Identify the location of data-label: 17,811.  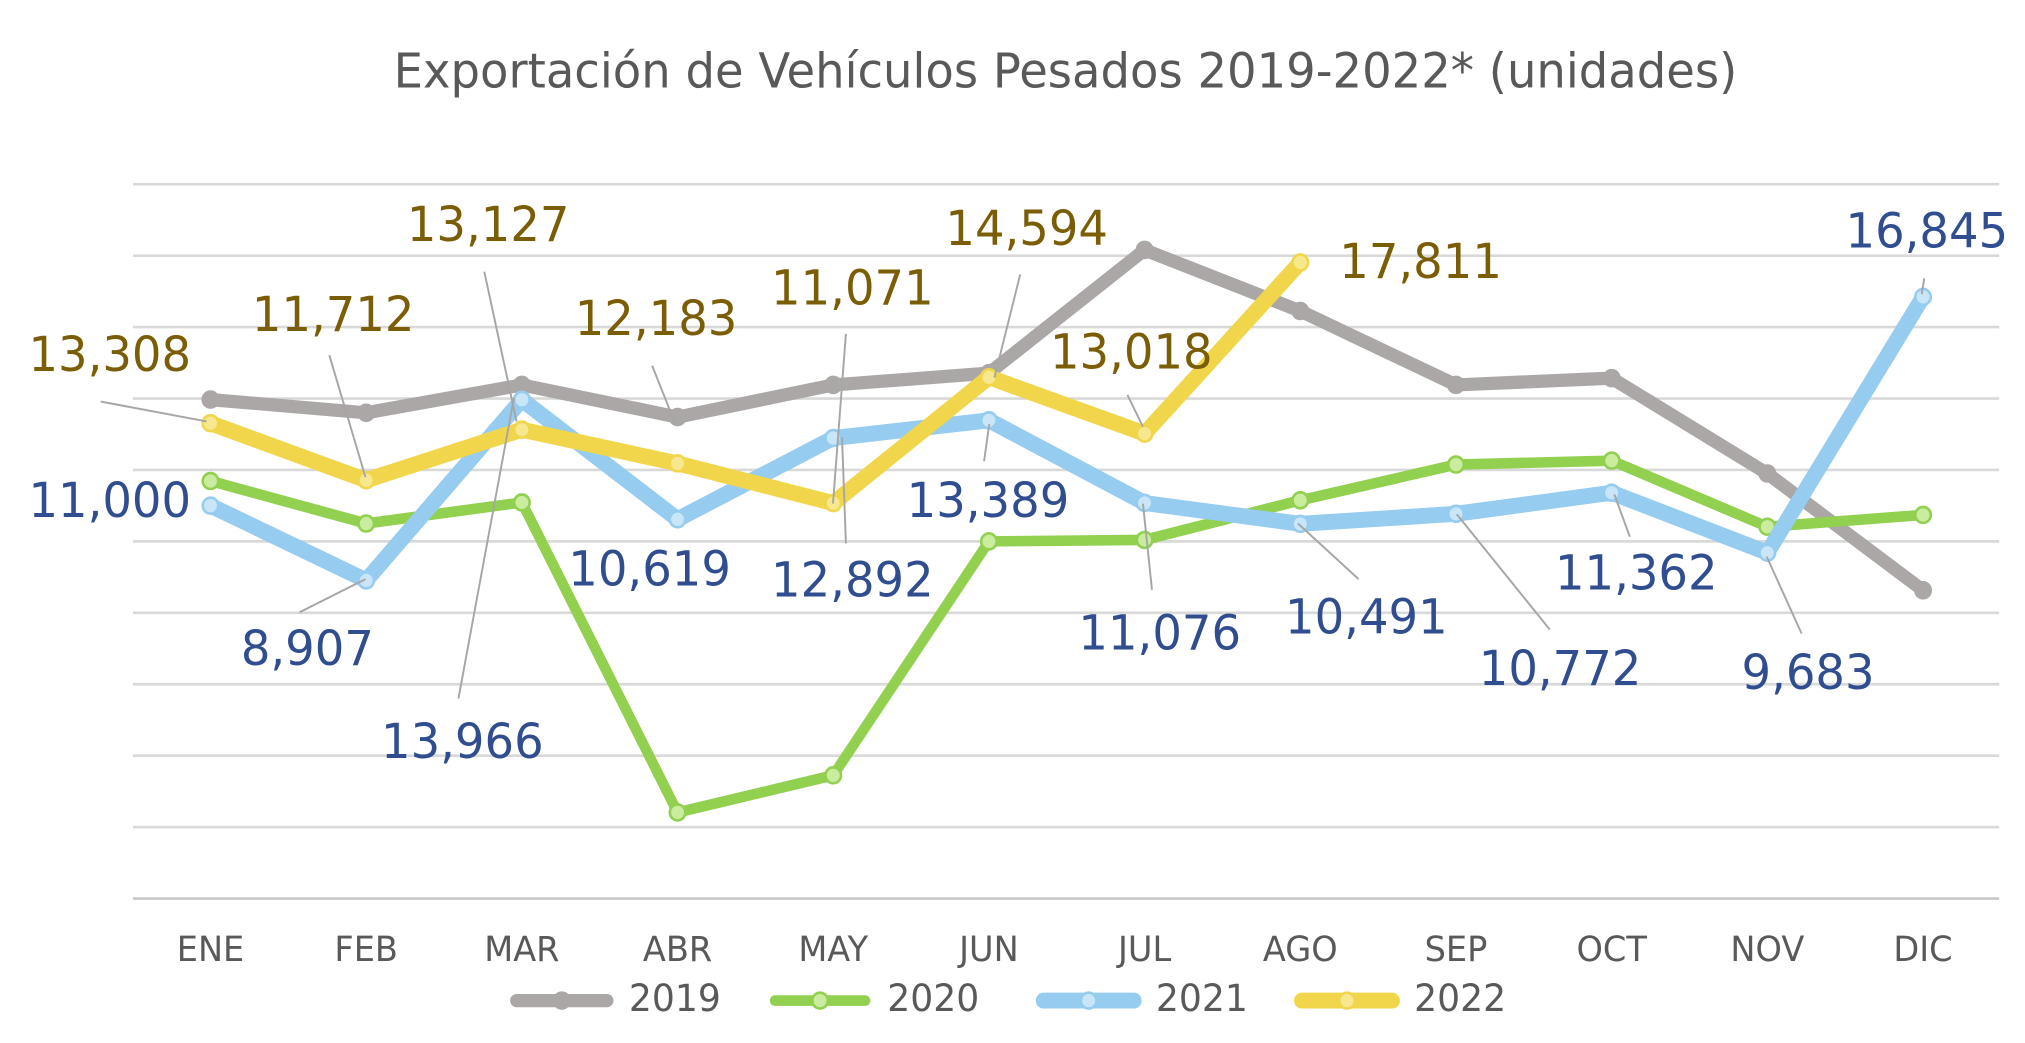
(1420, 263).